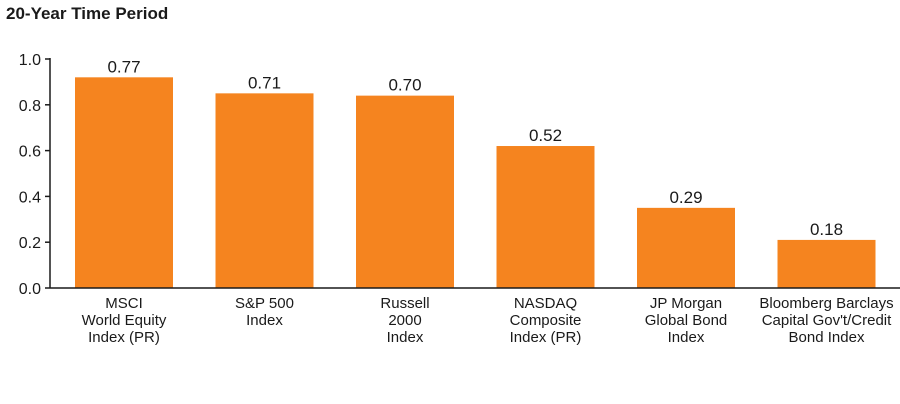  I want to click on category-label-line: 2000, so click(404, 320).